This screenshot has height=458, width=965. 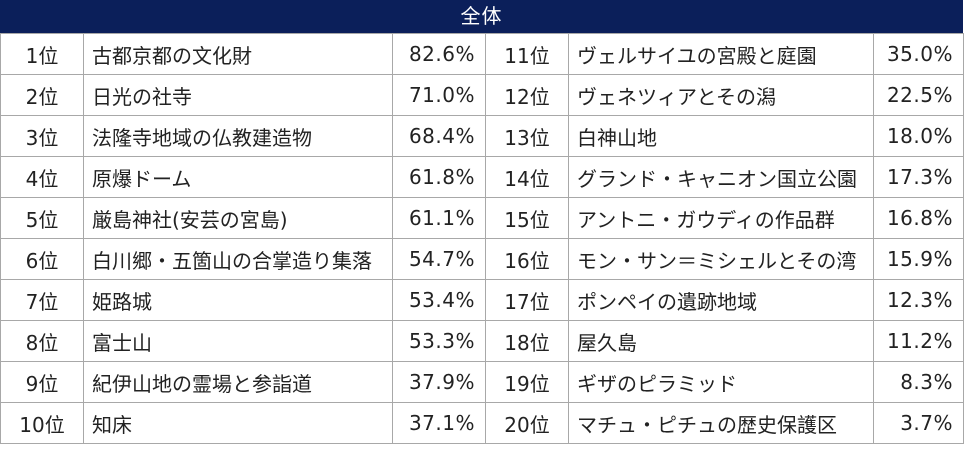 I want to click on site-name-cell: ヴェルサイユの宮殿と庭園, so click(x=721, y=54).